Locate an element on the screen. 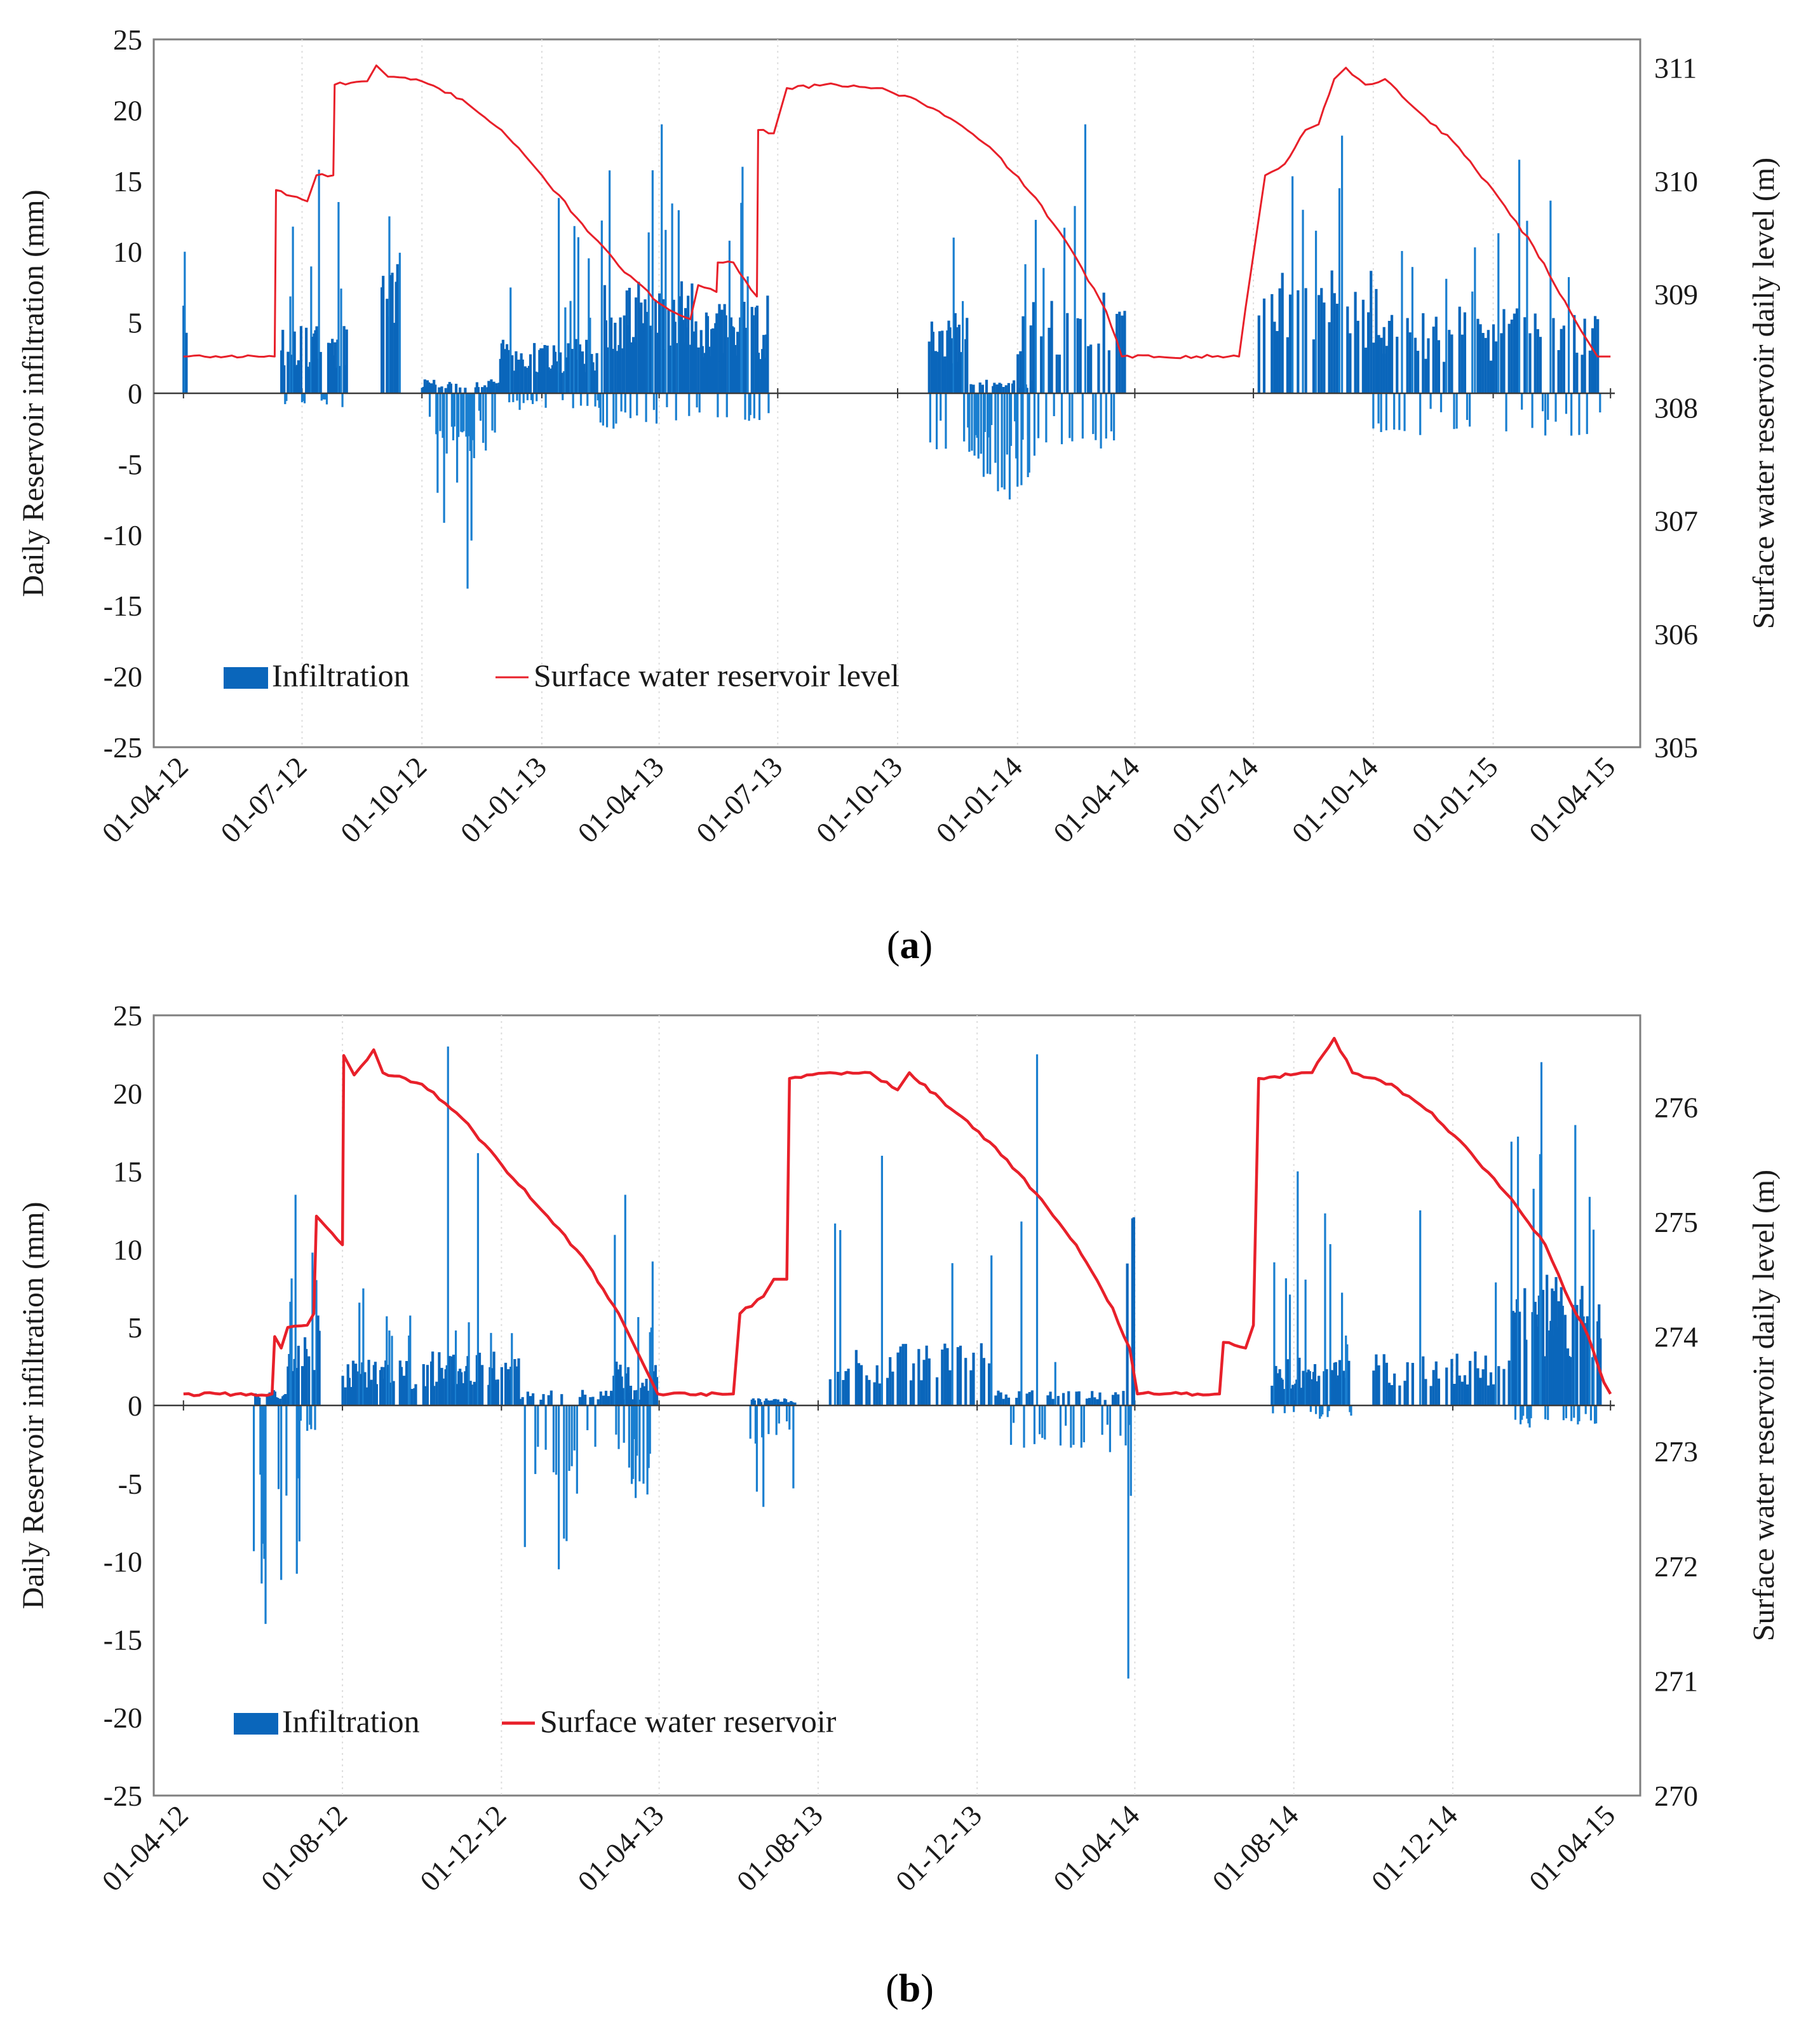 The height and width of the screenshot is (2037, 1820). y-tick-label: 10 is located at coordinates (127, 252).